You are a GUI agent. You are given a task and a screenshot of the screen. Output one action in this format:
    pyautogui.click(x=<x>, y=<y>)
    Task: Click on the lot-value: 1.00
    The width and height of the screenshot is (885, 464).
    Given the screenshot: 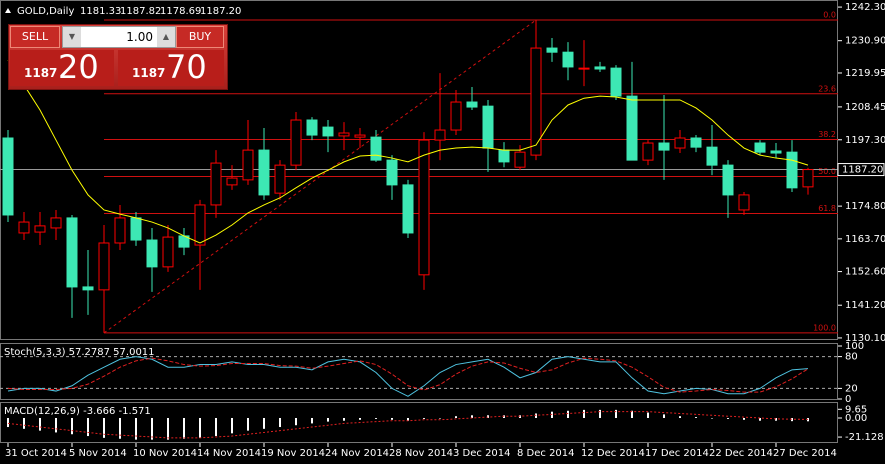 What is the action you would take?
    pyautogui.click(x=139, y=37)
    